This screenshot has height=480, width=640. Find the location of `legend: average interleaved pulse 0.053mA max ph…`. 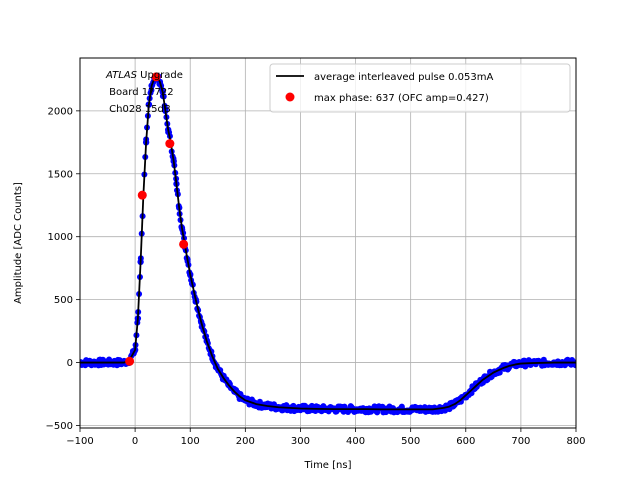

legend: average interleaved pulse 0.053mA max ph… is located at coordinates (420, 88).